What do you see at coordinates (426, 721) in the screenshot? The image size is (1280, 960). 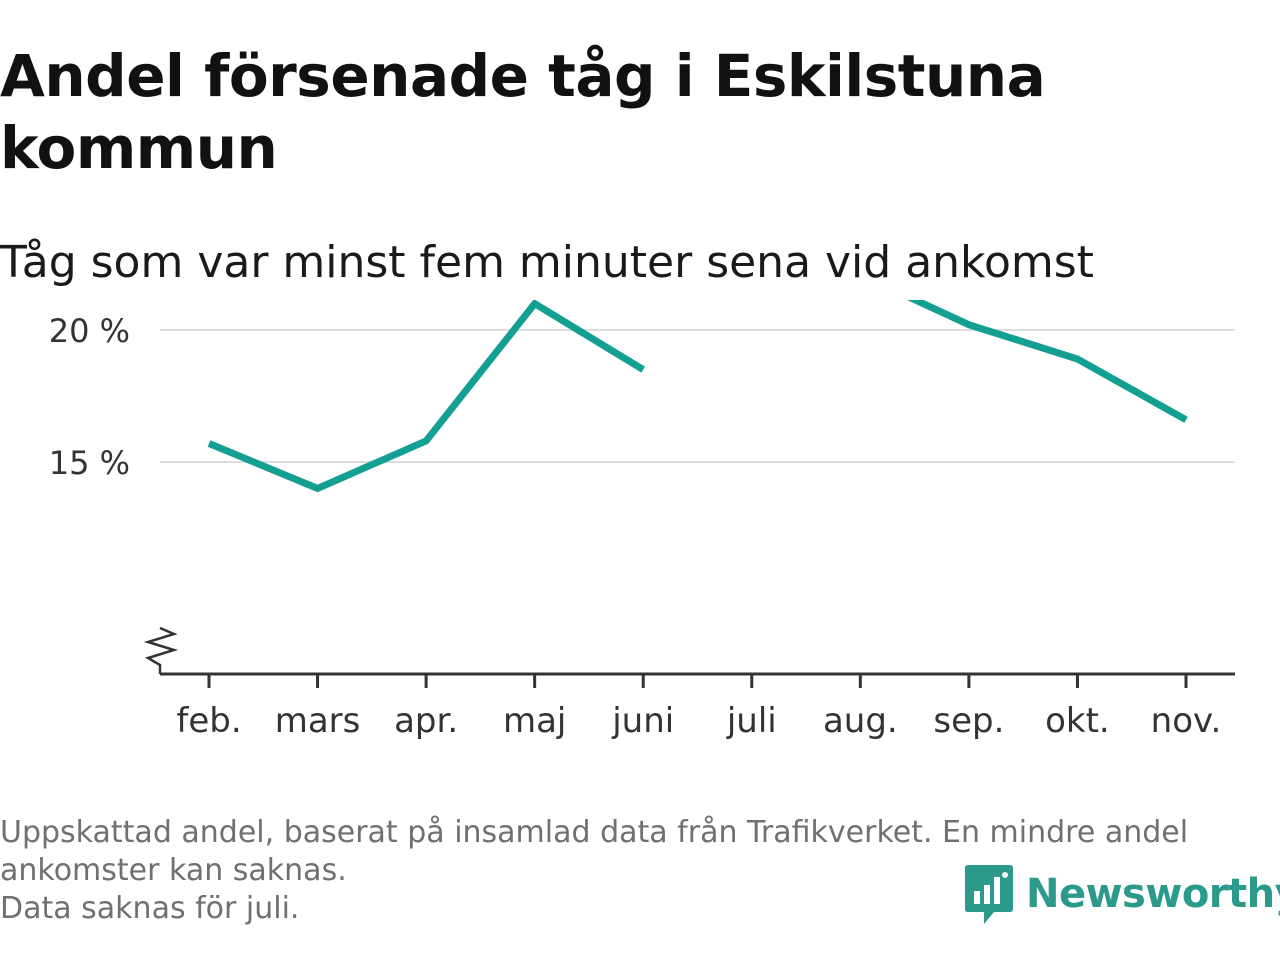 I see `x-tick-label: apr.` at bounding box center [426, 721].